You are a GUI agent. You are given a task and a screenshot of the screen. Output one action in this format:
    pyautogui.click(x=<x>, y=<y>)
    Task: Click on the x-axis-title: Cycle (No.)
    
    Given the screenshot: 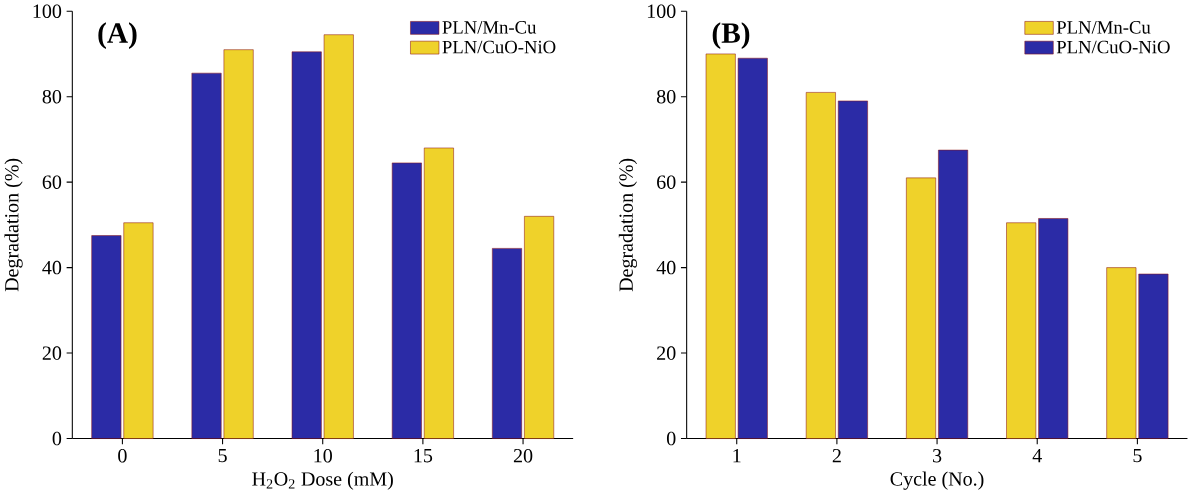 What is the action you would take?
    pyautogui.click(x=937, y=480)
    